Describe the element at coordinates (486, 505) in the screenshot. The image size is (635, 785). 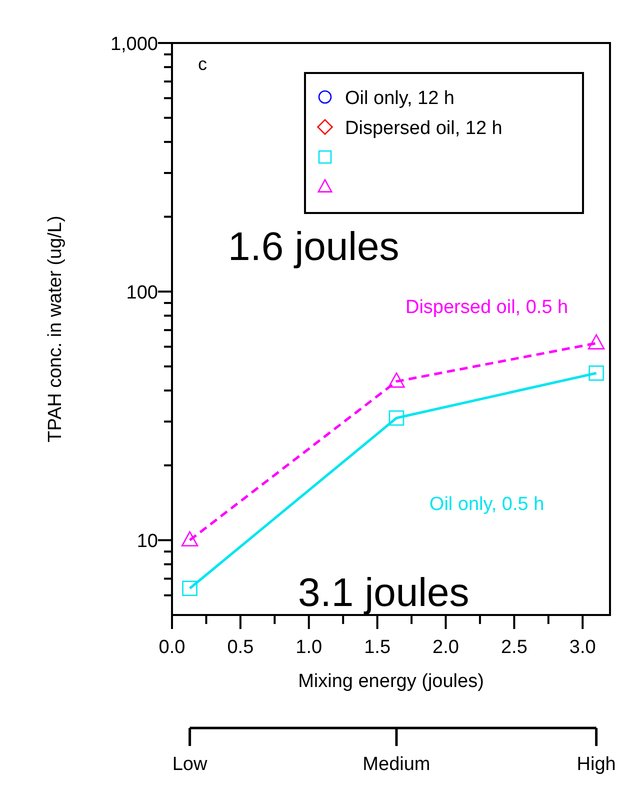
I see `text: Oil only, 0.5 h` at that location.